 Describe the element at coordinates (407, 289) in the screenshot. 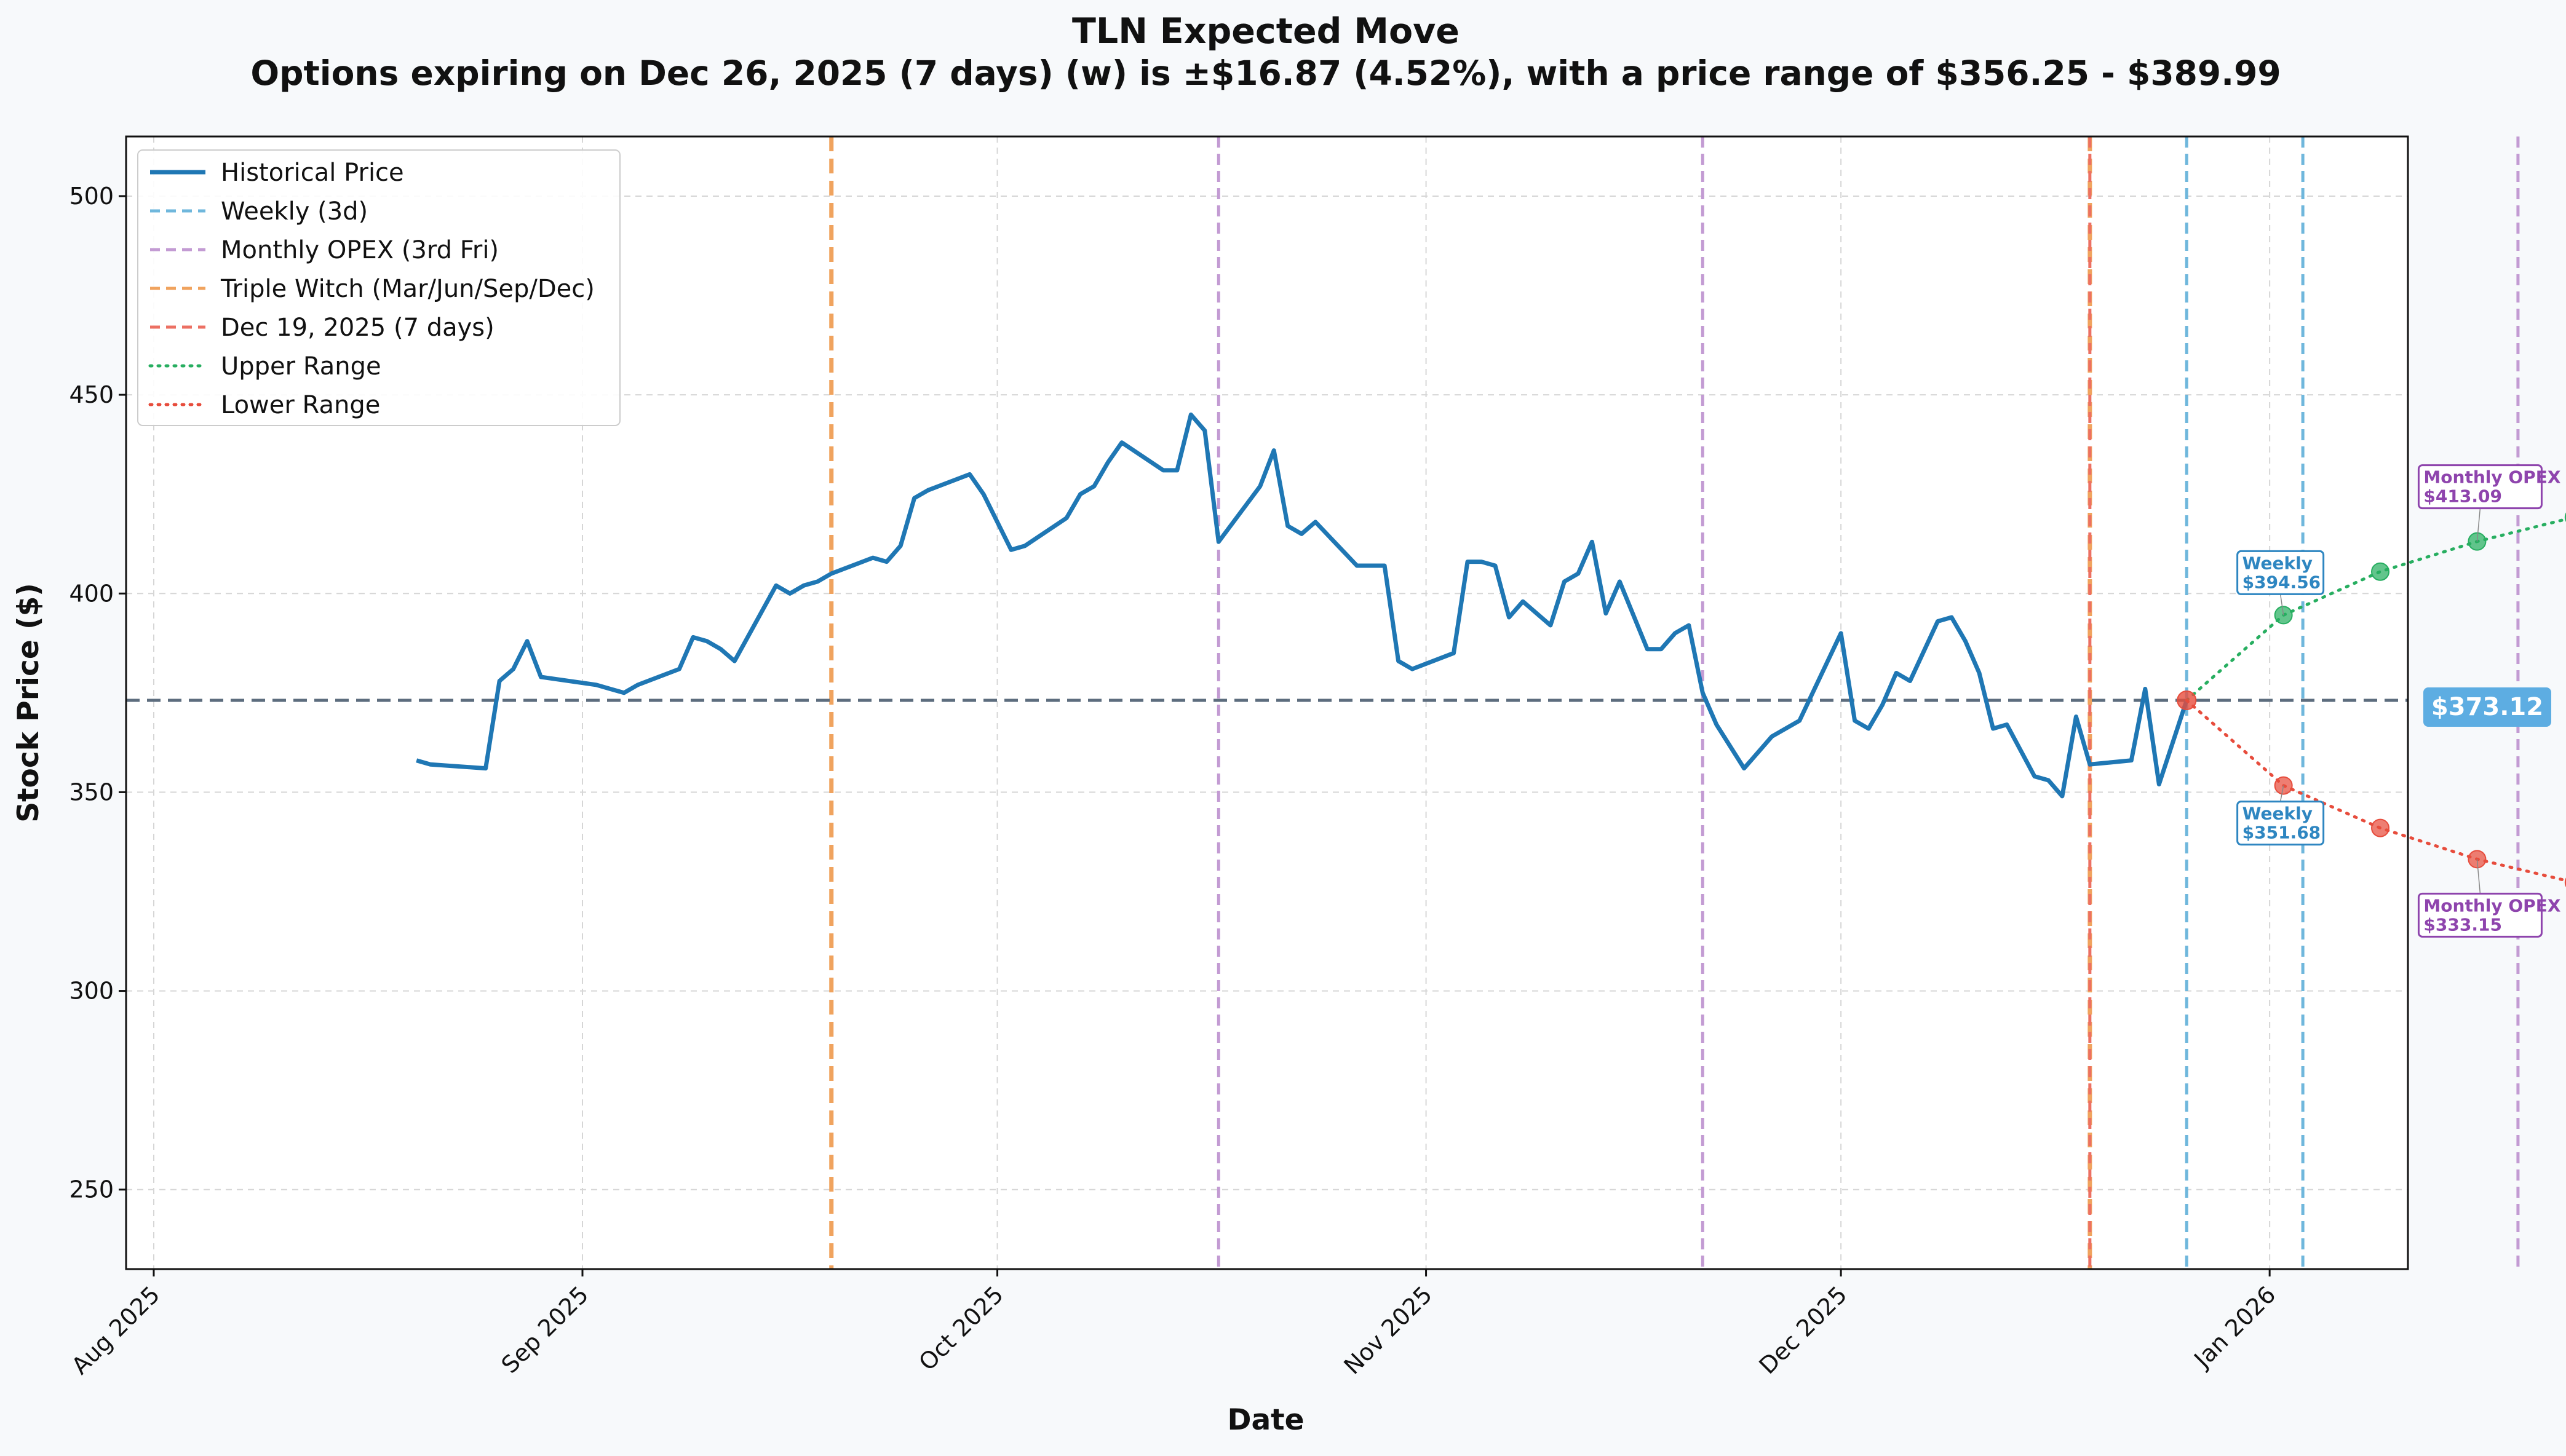

I see `legend-label-triple: Triple Witch (Mar/Jun/Sep/Dec)` at that location.